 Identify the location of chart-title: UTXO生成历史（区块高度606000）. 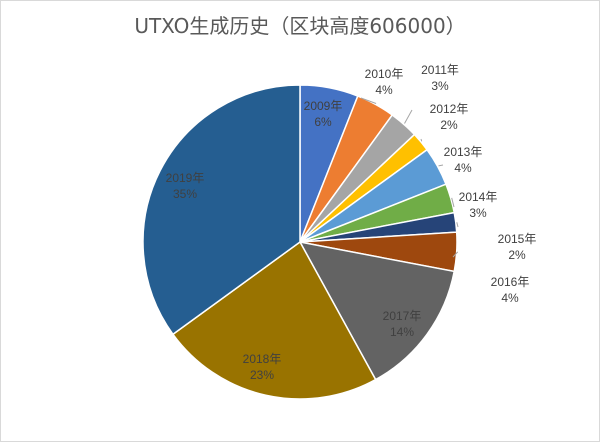
(299, 26).